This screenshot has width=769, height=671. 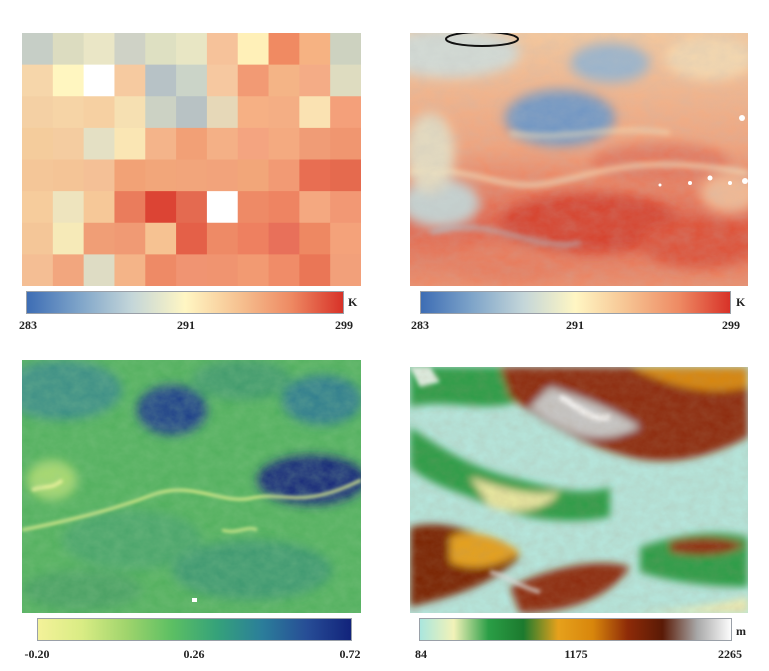 I want to click on cloud-gaps, so click(x=703, y=151).